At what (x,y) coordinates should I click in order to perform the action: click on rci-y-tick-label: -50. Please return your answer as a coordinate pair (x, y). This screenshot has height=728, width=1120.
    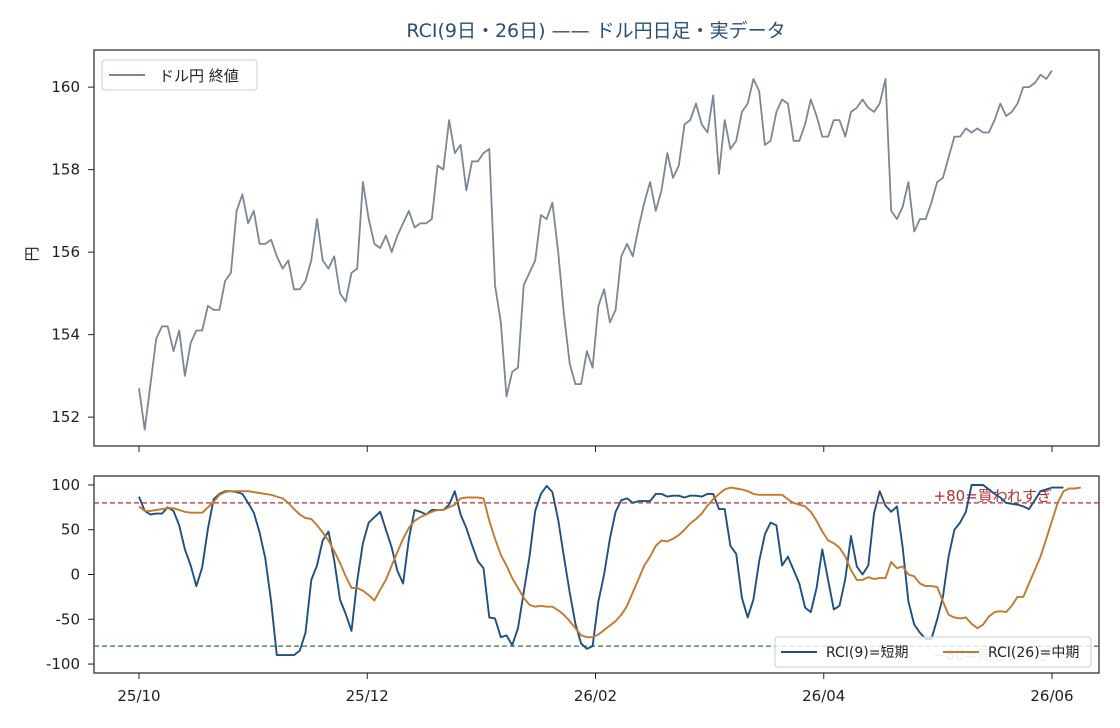
    Looking at the image, I should click on (68, 619).